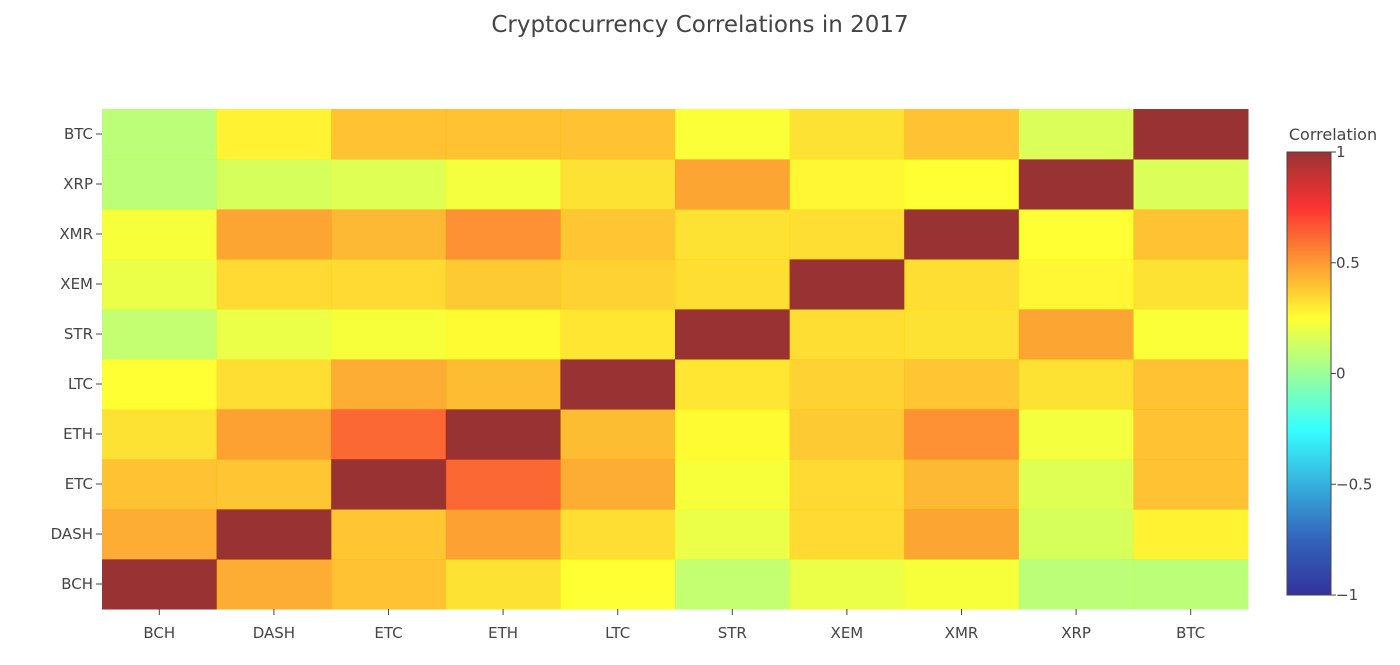  Describe the element at coordinates (274, 434) in the screenshot. I see `heatmap-cell-ETH-DASH` at that location.